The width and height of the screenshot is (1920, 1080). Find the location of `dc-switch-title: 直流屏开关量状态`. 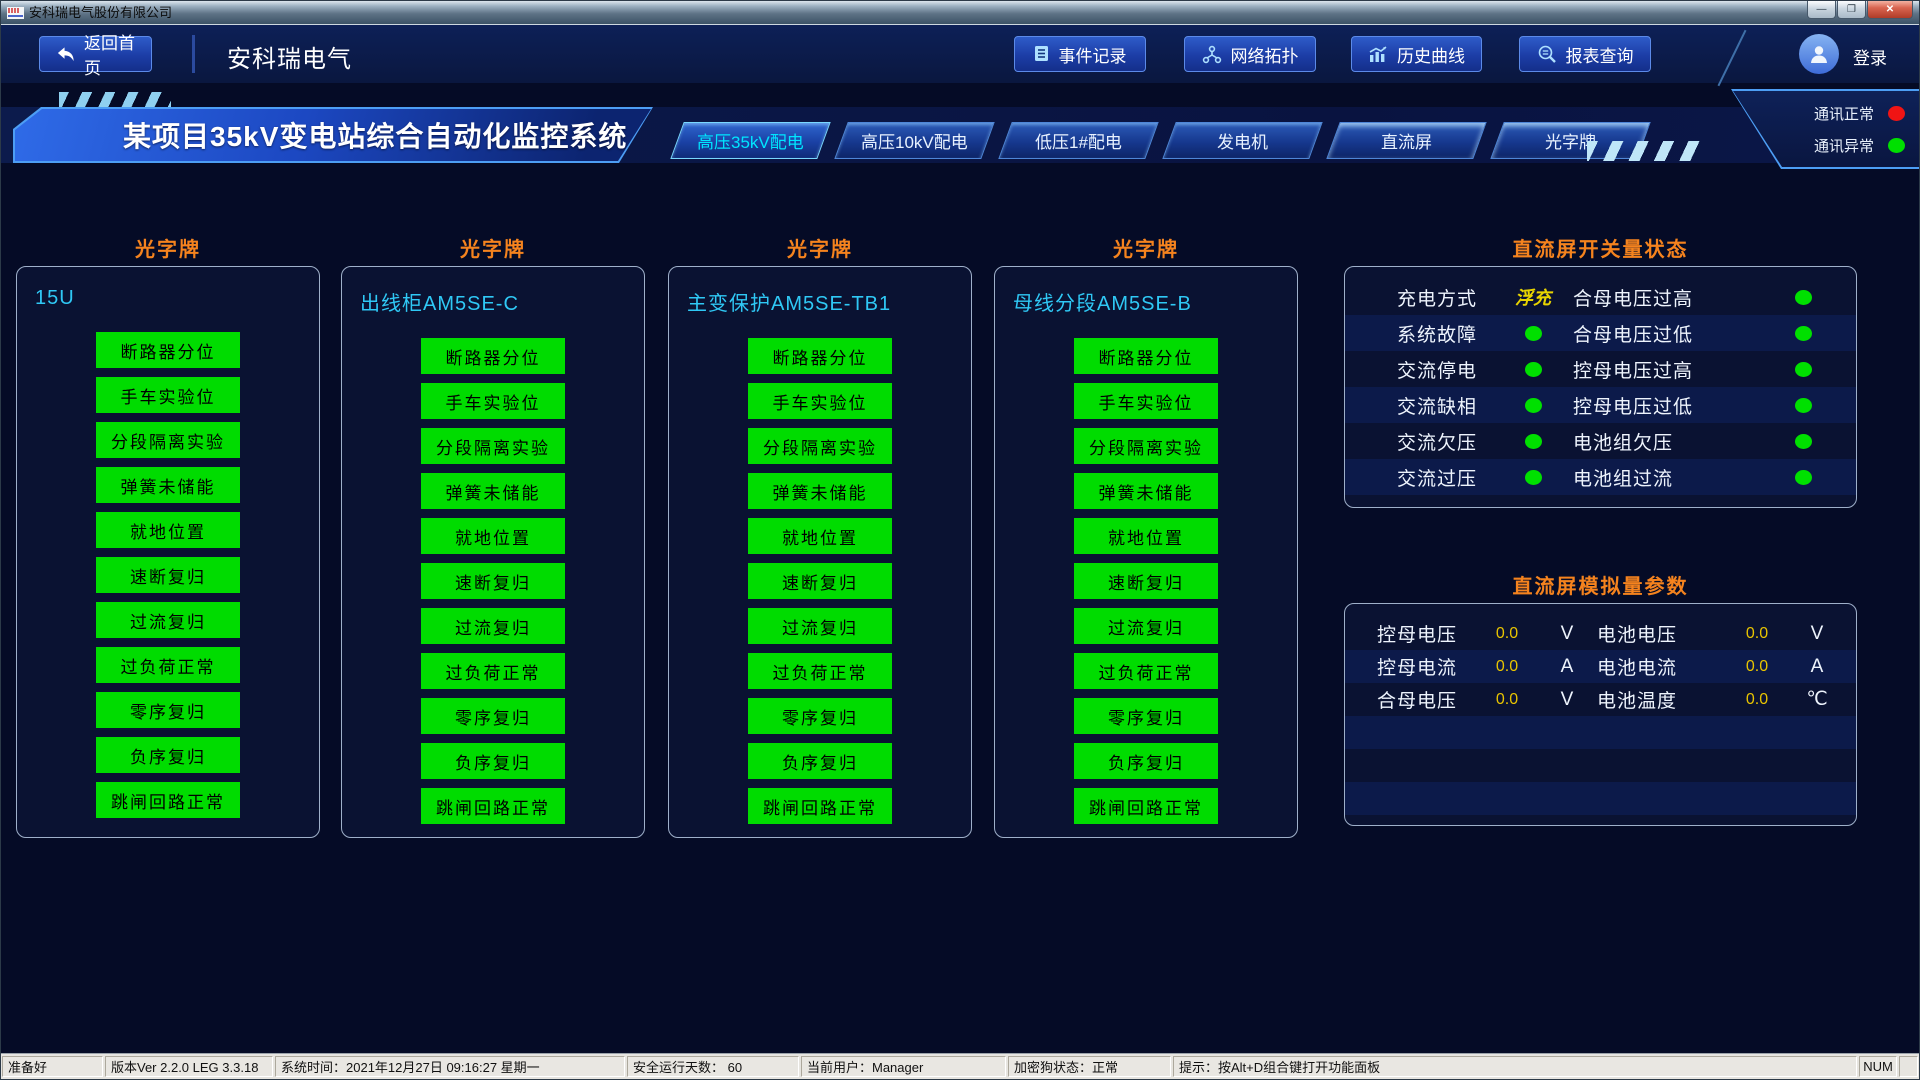

dc-switch-title: 直流屏开关量状态 is located at coordinates (1600, 250).